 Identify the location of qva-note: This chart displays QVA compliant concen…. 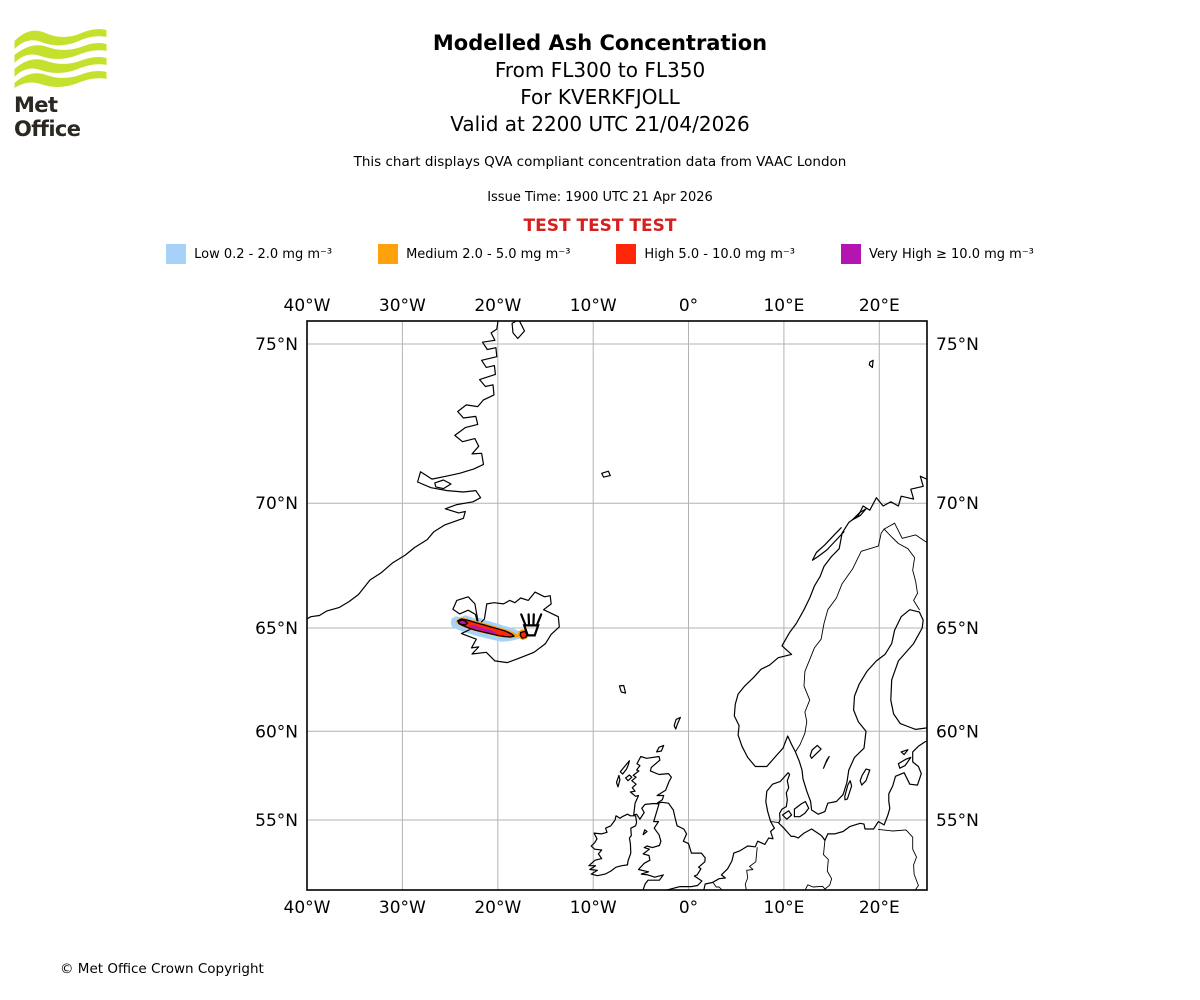
(600, 162).